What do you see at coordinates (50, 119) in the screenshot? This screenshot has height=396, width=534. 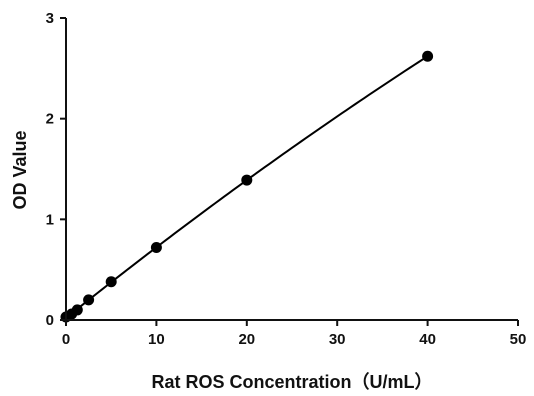 I see `y-tick-label: 2` at bounding box center [50, 119].